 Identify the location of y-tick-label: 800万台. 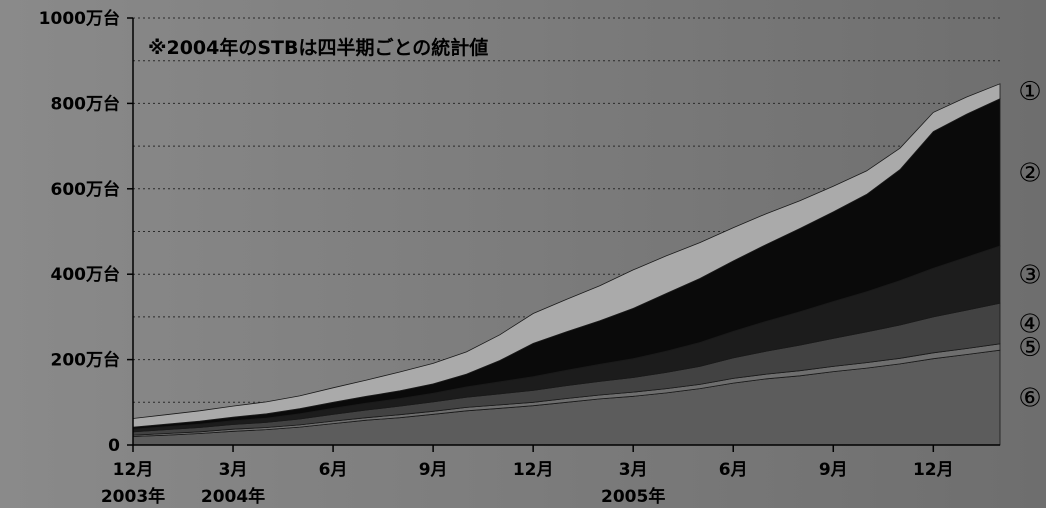
(86, 103).